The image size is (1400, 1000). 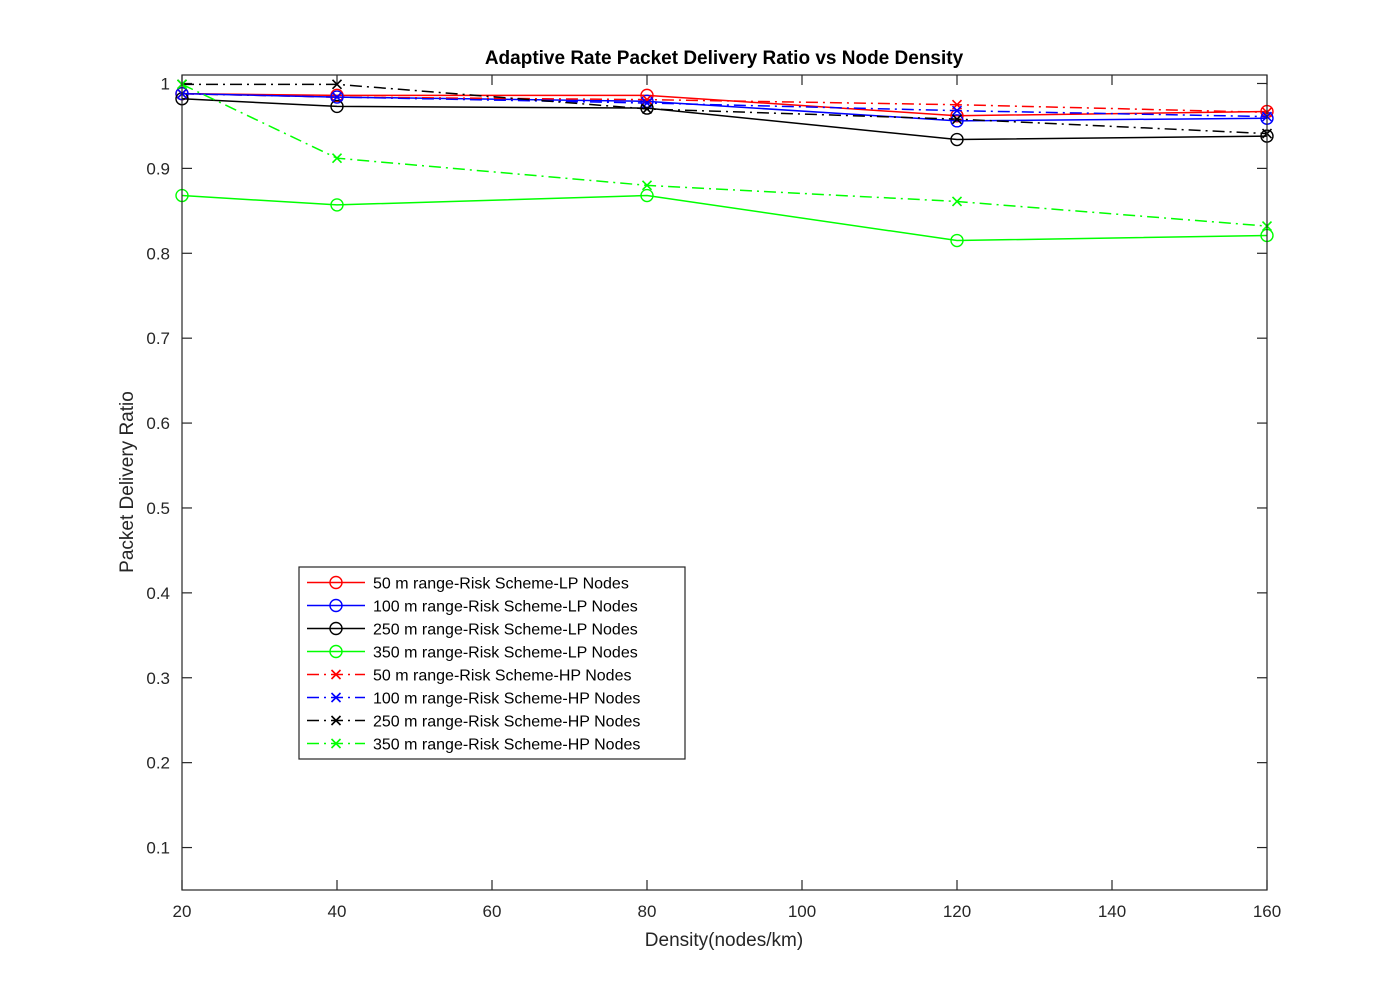 What do you see at coordinates (506, 699) in the screenshot?
I see `legend-label: 100 m range-Risk Scheme-HP Nodes` at bounding box center [506, 699].